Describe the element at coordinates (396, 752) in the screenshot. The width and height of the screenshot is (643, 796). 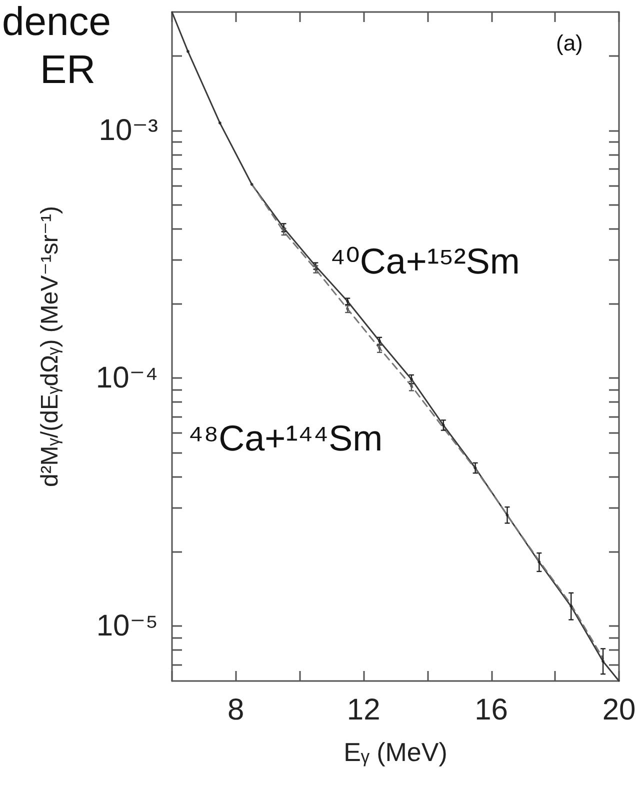
I see `x-axis-title: Eᵧ (MeV)` at that location.